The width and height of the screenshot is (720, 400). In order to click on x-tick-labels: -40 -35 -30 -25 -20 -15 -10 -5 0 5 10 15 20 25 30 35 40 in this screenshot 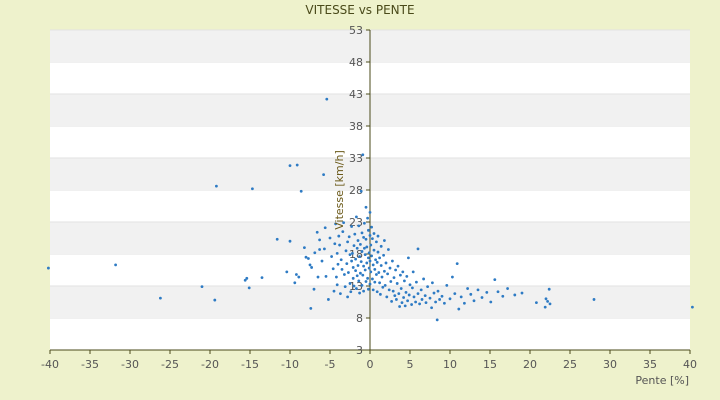, I will do `click(369, 364)`.